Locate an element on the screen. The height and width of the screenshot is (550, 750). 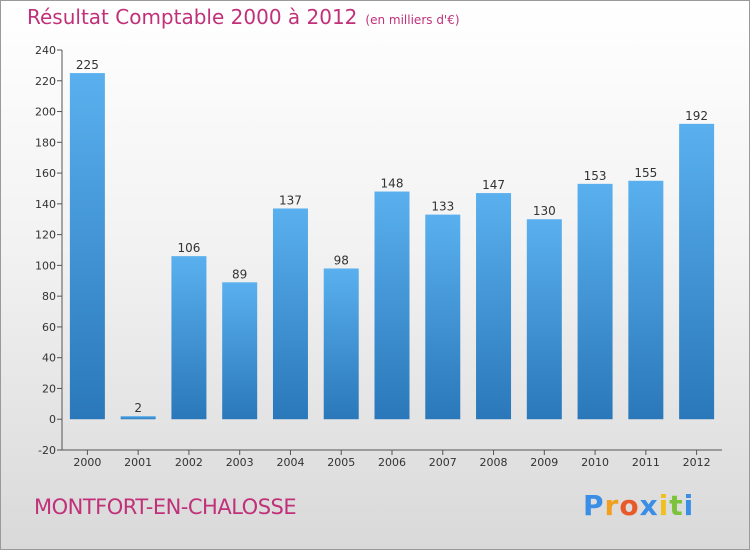
y-tick-label: 80 is located at coordinates (49, 296).